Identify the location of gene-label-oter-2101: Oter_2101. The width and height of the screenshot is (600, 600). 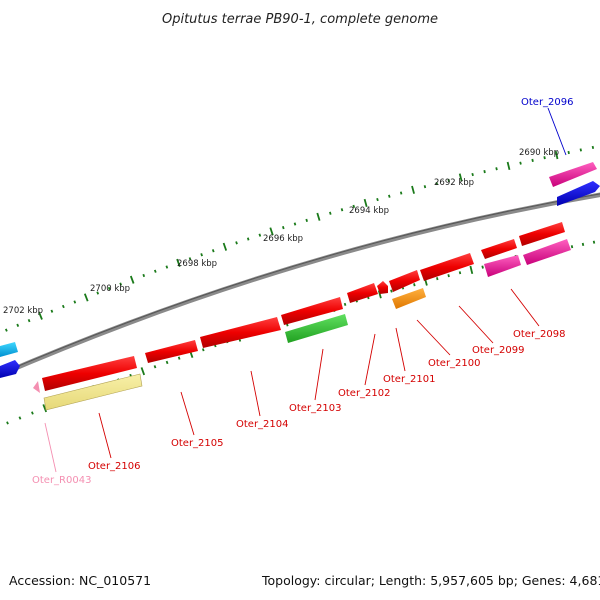
(409, 379).